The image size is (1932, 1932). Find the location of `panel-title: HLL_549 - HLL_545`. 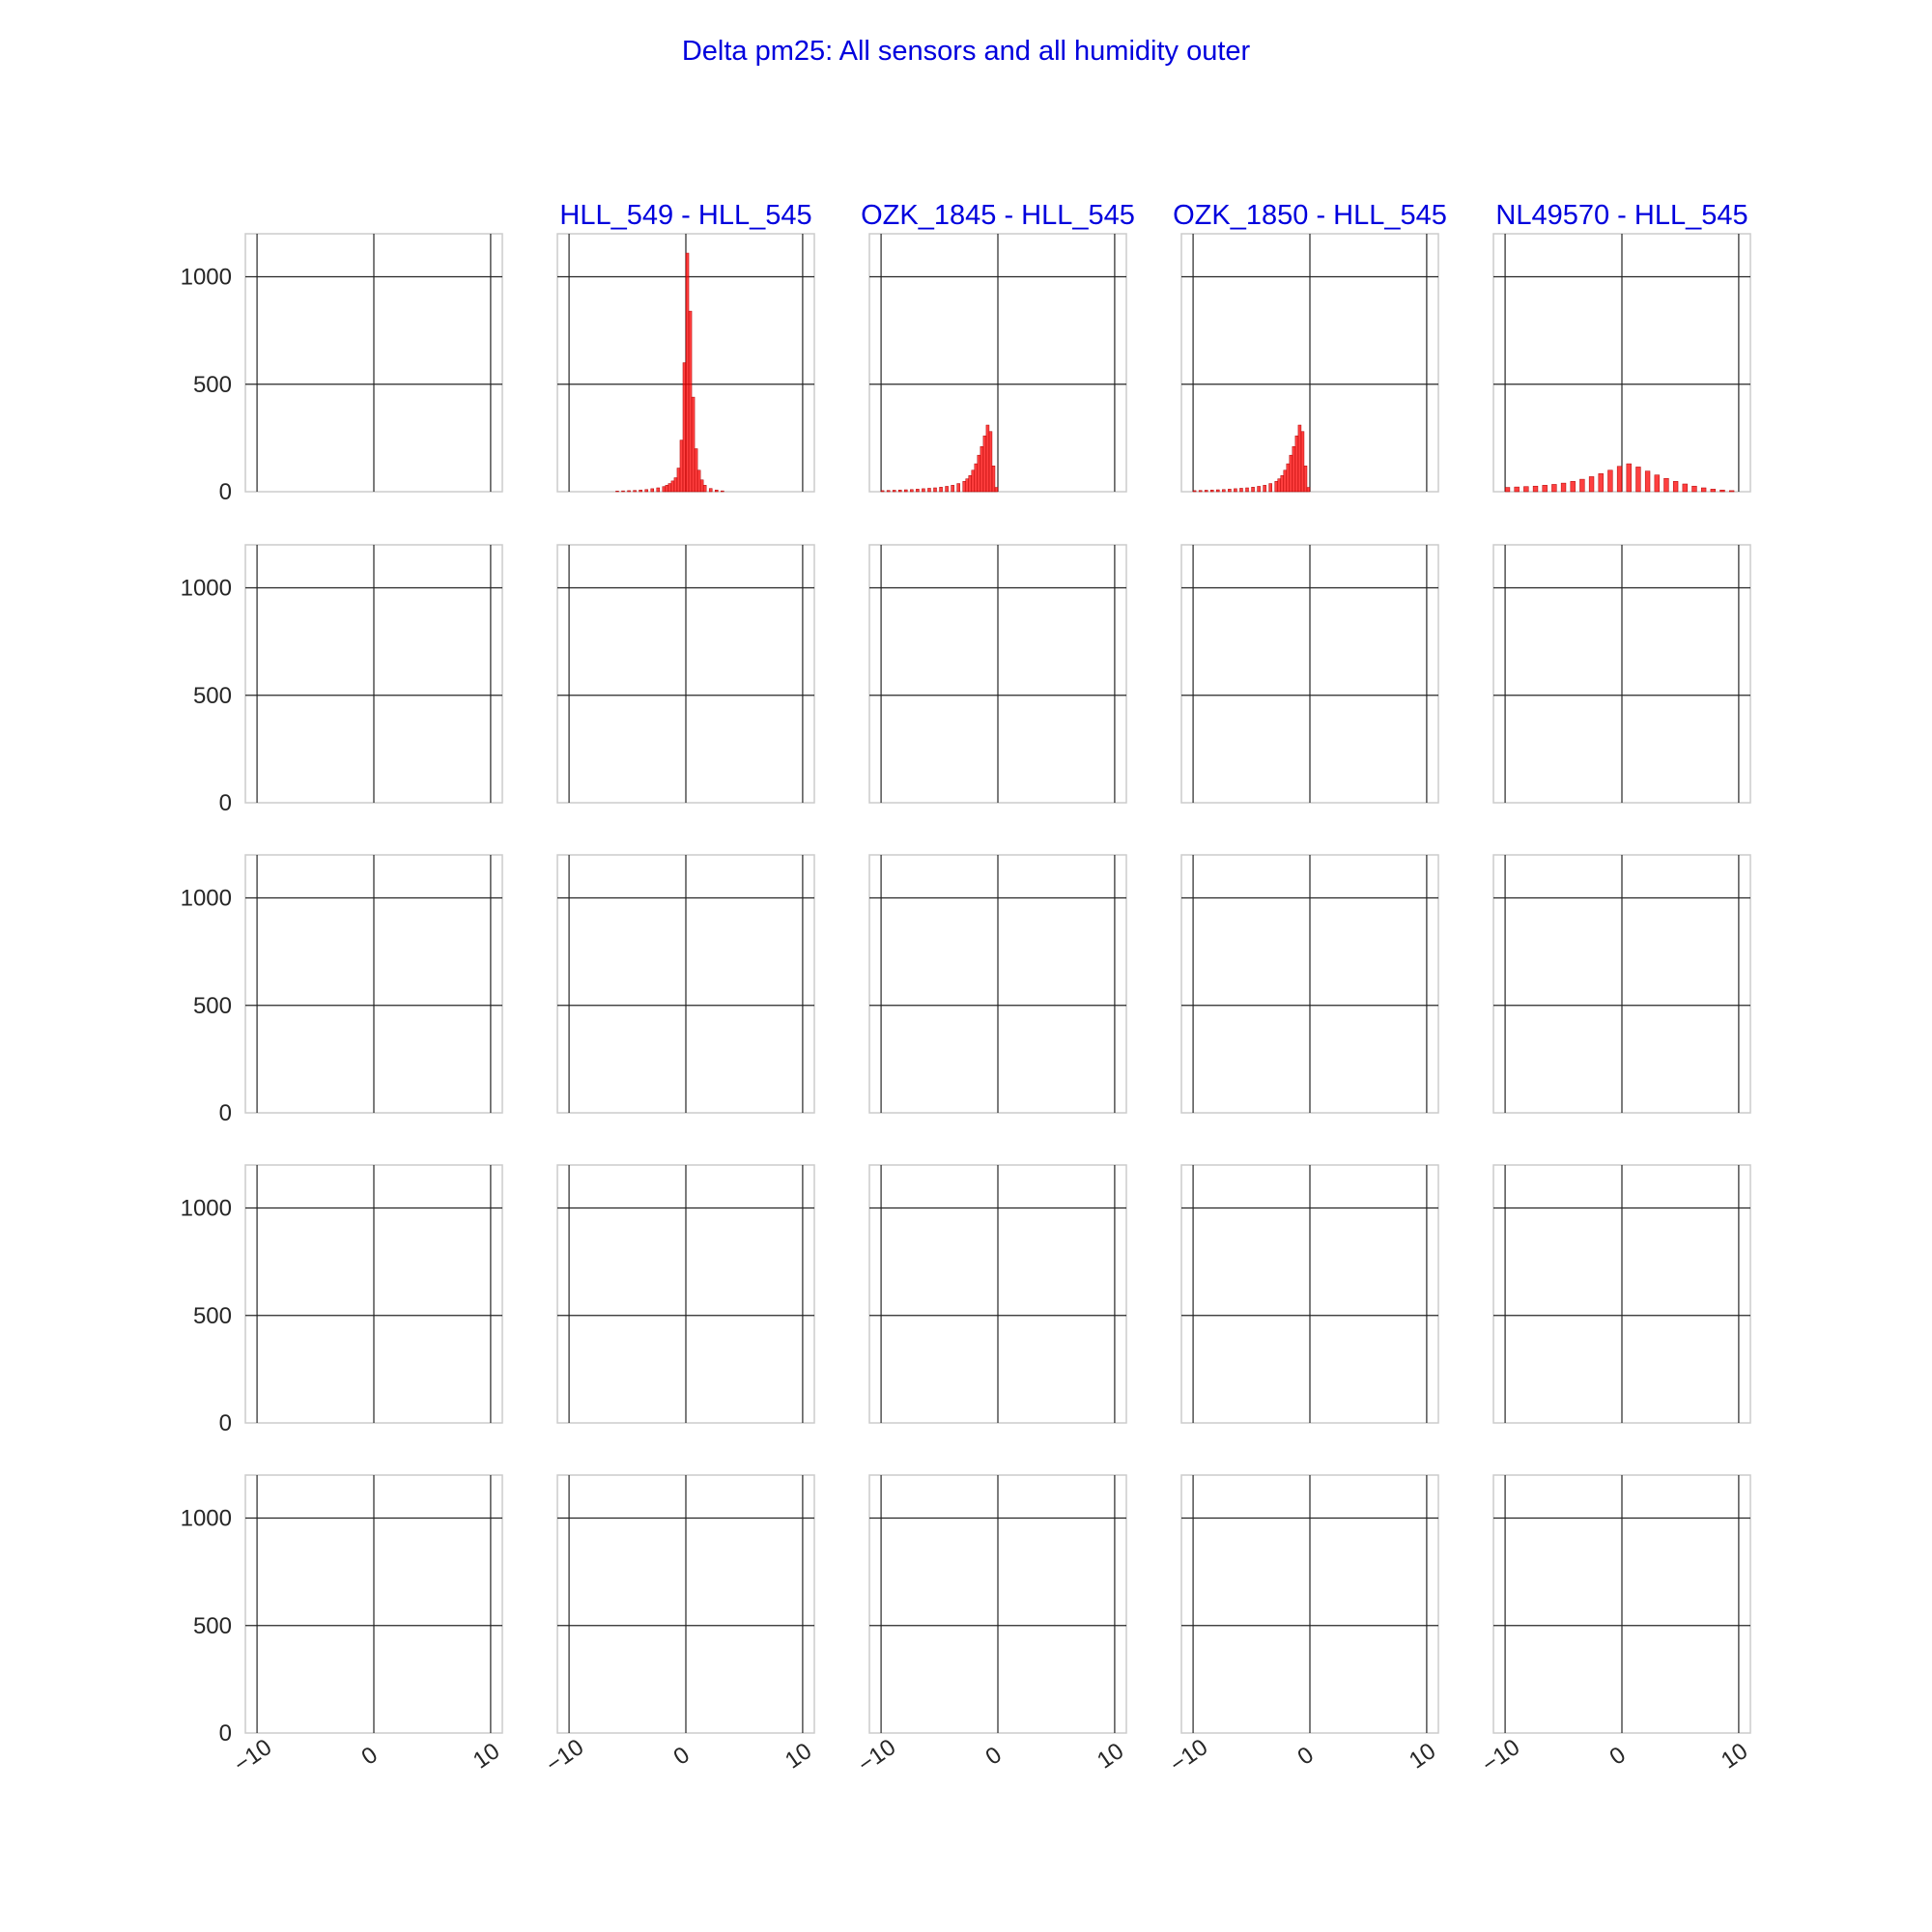

panel-title: HLL_549 - HLL_545 is located at coordinates (685, 215).